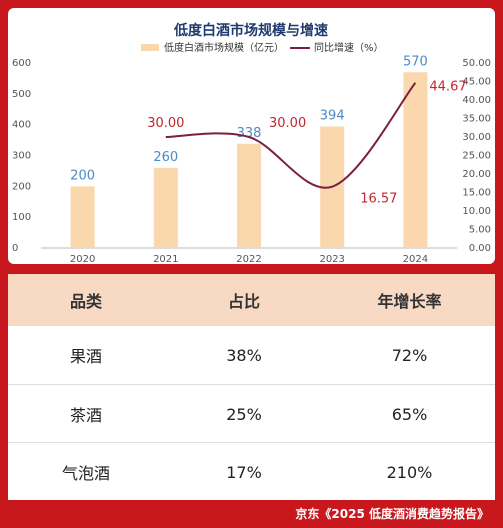  Describe the element at coordinates (21, 125) in the screenshot. I see `y-left-tick-label: 400` at that location.